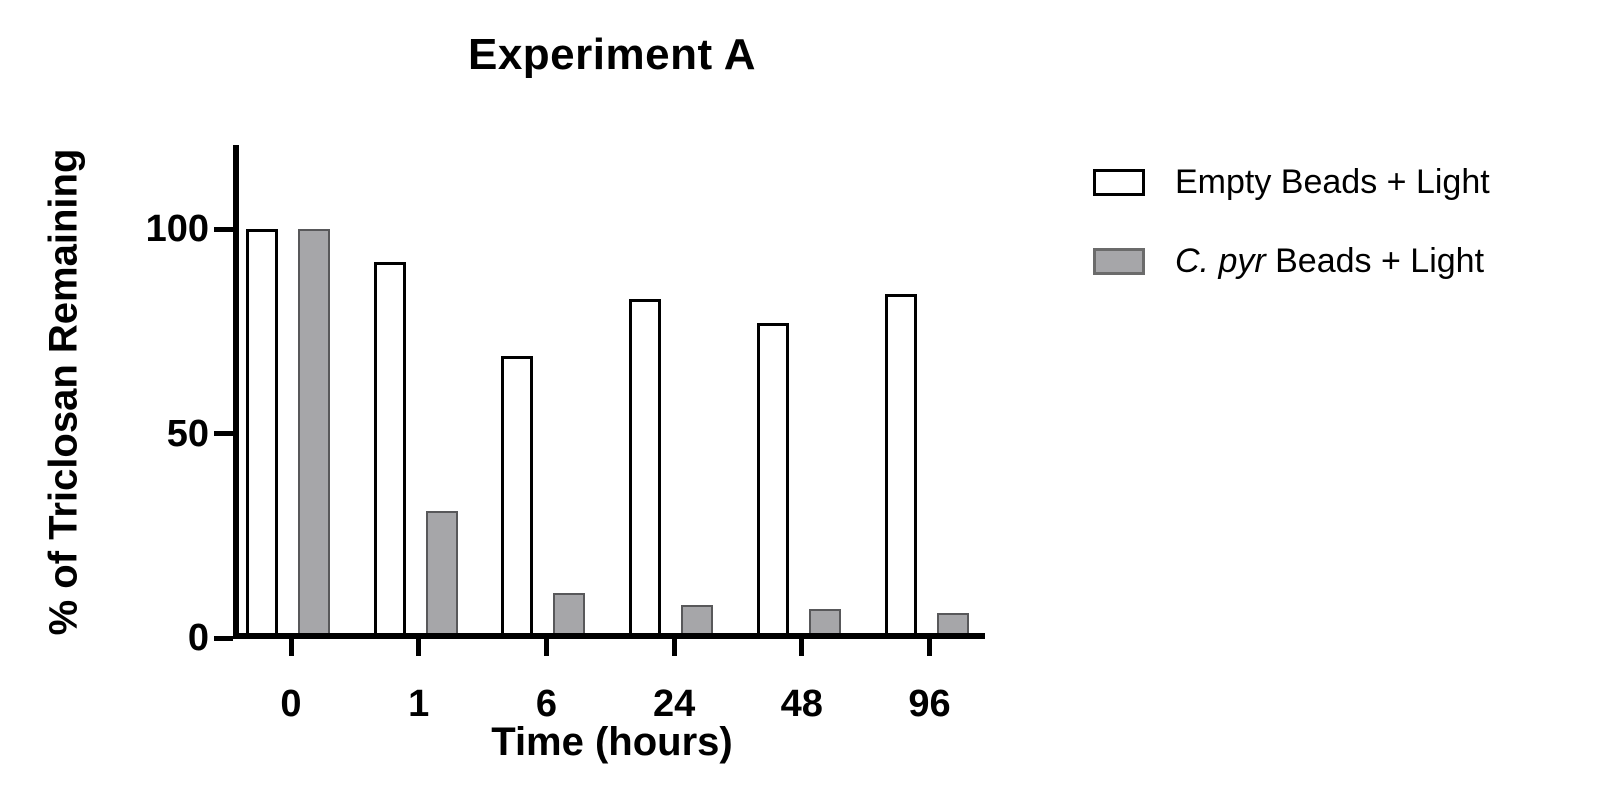 The height and width of the screenshot is (808, 1600). I want to click on legend-label-c-pyr-beads-light: C. pyr Beads + Light, so click(1329, 261).